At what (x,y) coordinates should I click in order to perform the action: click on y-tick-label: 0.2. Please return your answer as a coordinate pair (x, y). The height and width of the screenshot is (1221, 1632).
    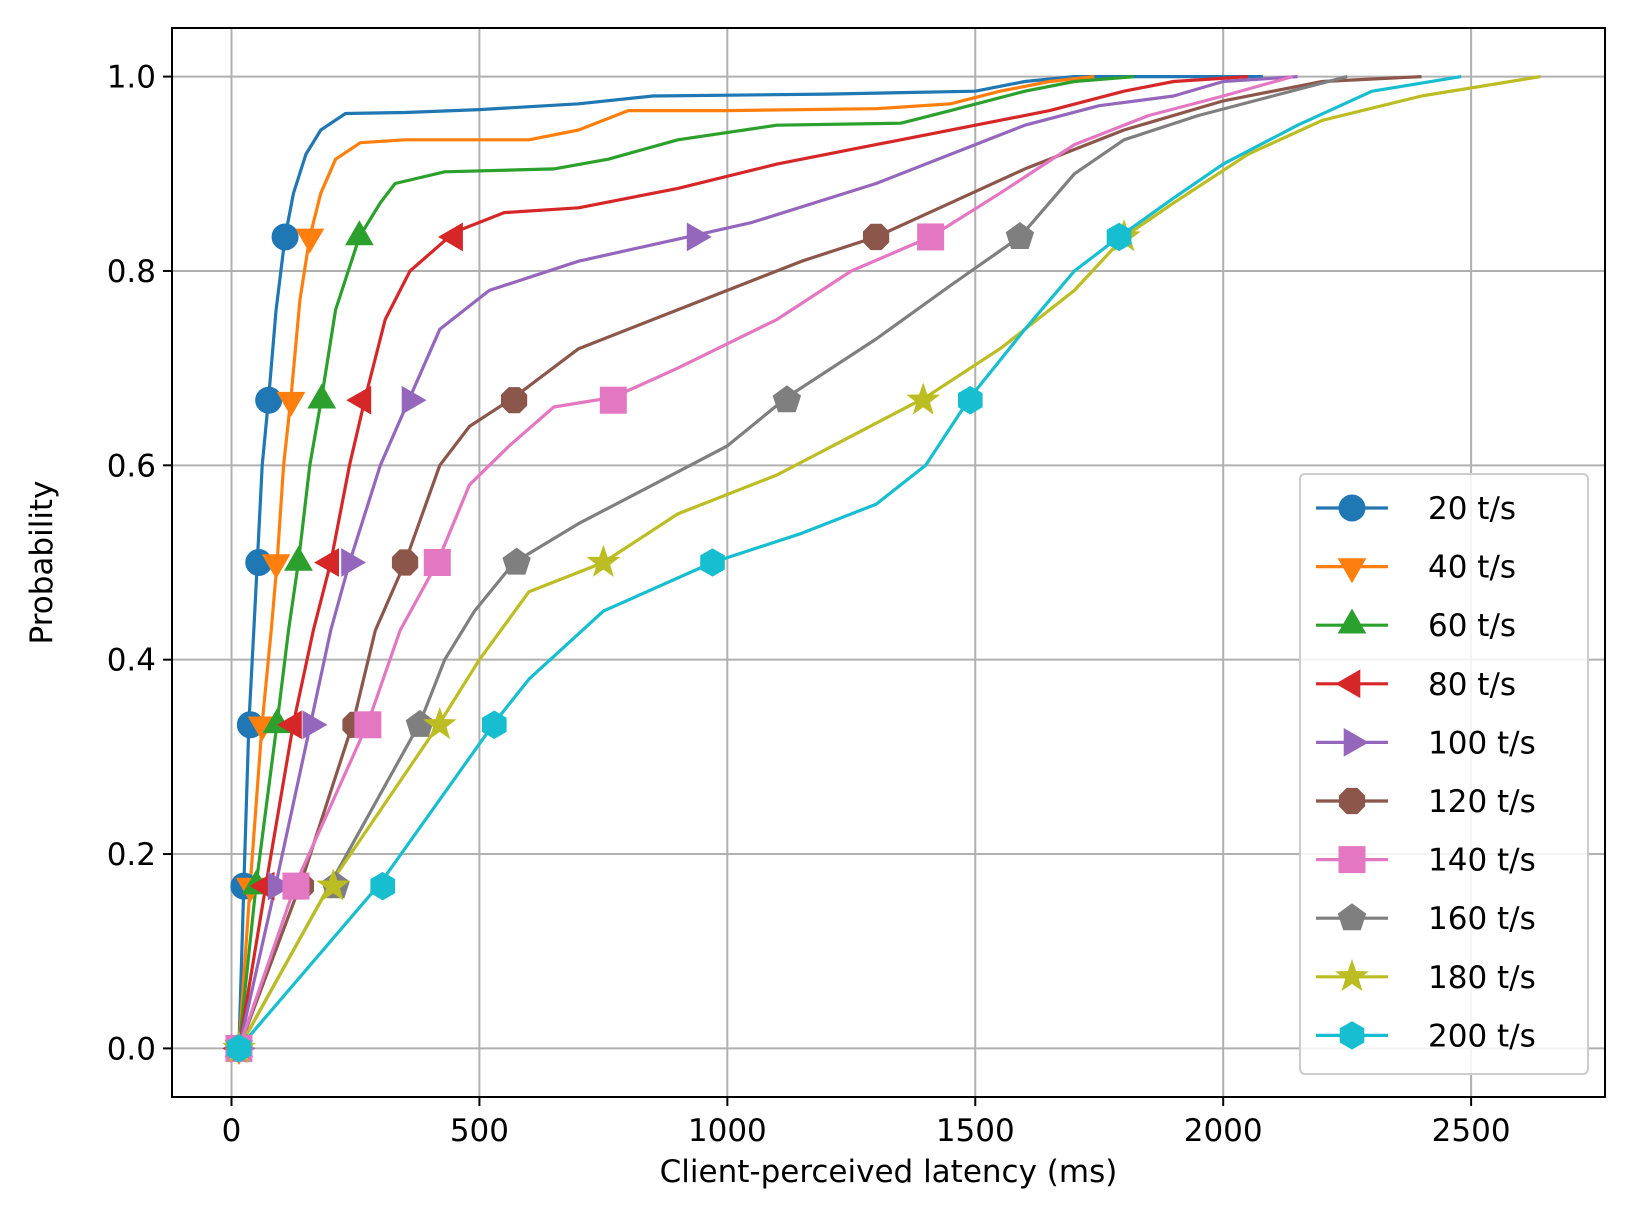
    Looking at the image, I should click on (131, 855).